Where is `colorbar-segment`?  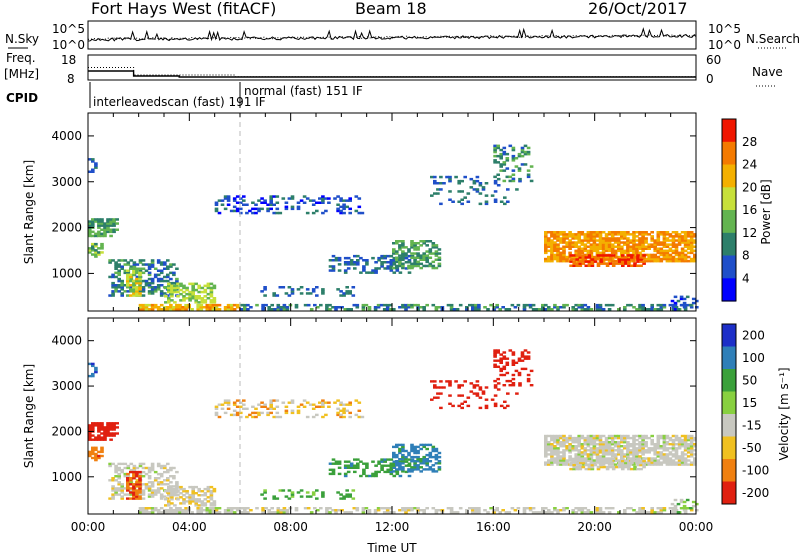 colorbar-segment is located at coordinates (729, 493).